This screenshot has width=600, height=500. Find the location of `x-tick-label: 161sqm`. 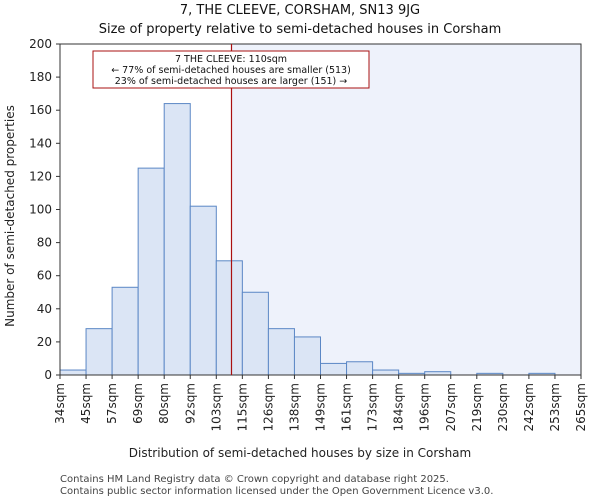

x-tick-label: 161sqm is located at coordinates (347, 407).